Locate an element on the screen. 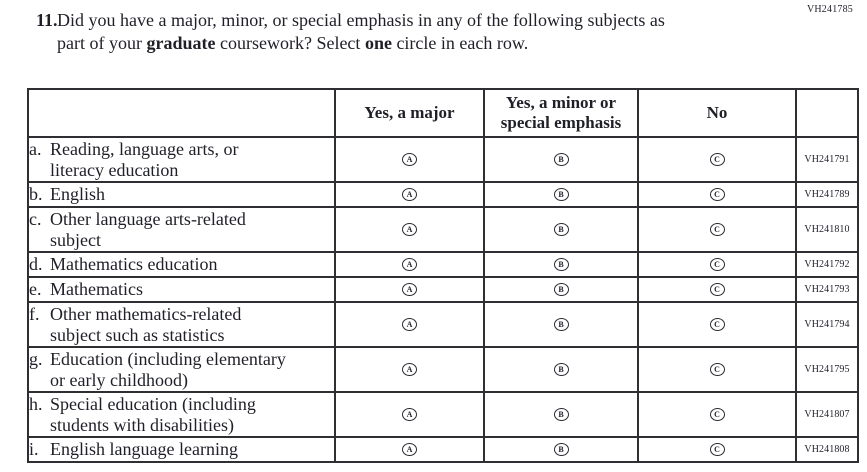 Image resolution: width=867 pixels, height=472 pixels. row-code: VH241808 is located at coordinates (827, 449).